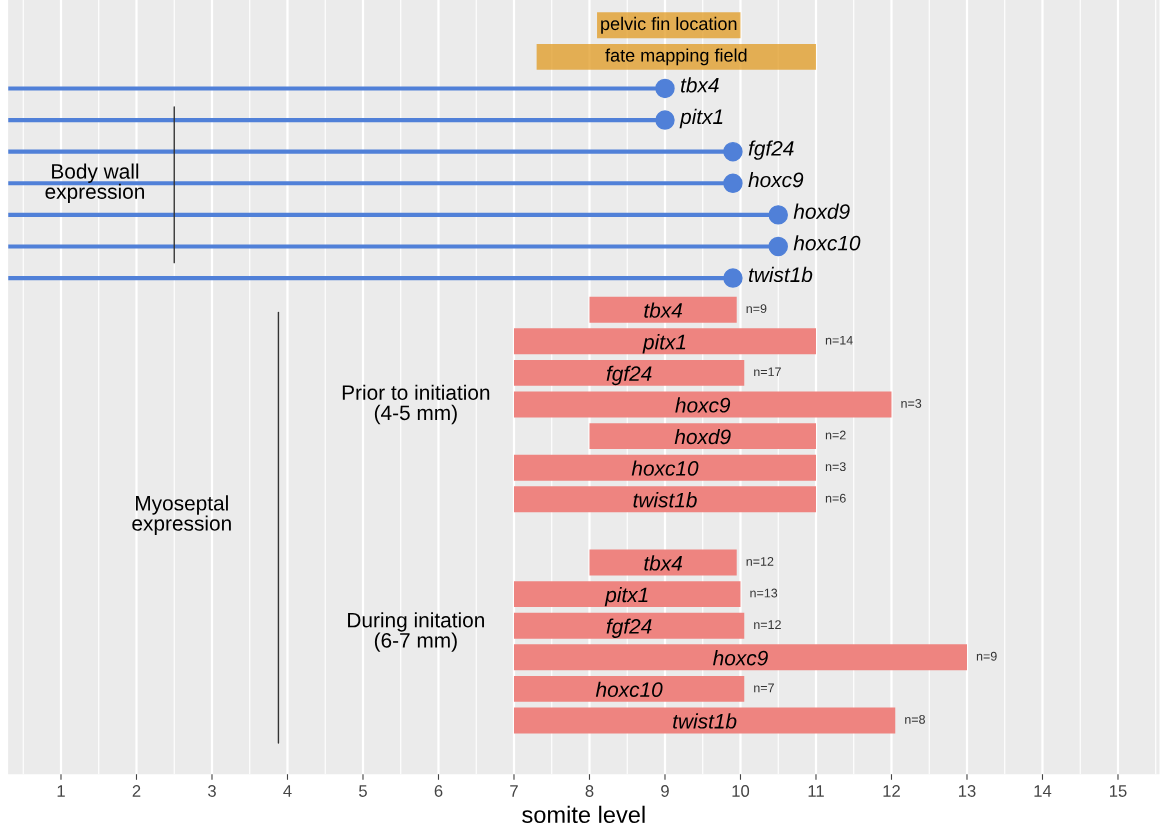 Image resolution: width=1163 pixels, height=837 pixels. What do you see at coordinates (669, 25) in the screenshot?
I see `y-tick-label: pelvic fin location` at bounding box center [669, 25].